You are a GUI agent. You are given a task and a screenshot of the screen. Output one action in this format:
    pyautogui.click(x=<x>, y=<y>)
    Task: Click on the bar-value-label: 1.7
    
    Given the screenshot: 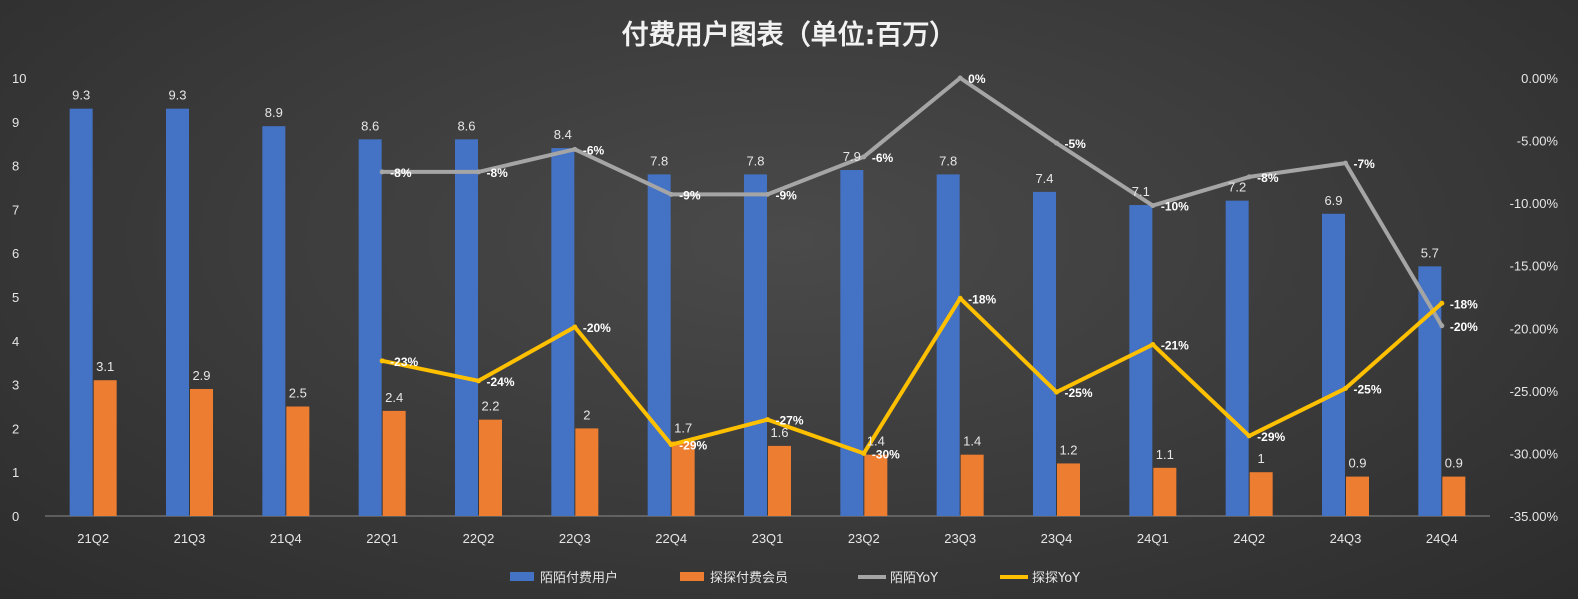 What is the action you would take?
    pyautogui.click(x=683, y=428)
    